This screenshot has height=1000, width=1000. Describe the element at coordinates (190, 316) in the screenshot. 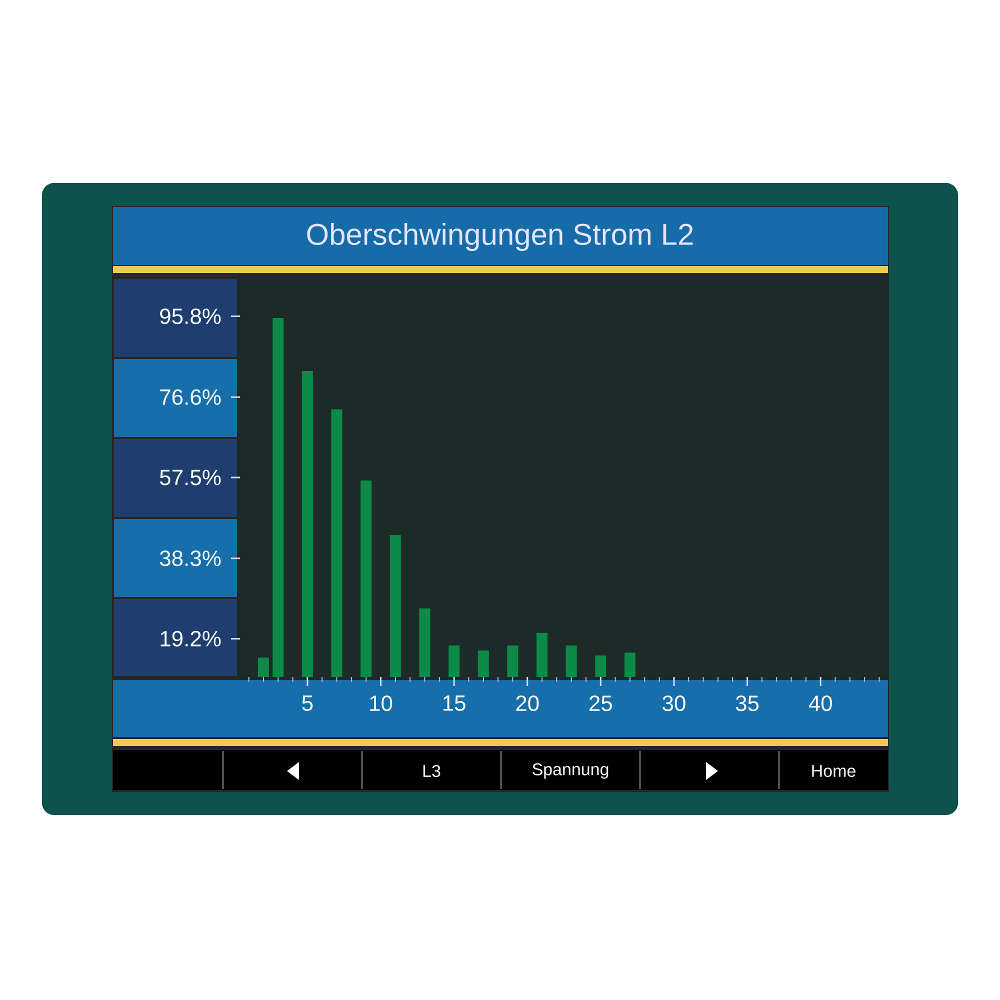

I see `y-tick-label: 95.8%` at that location.